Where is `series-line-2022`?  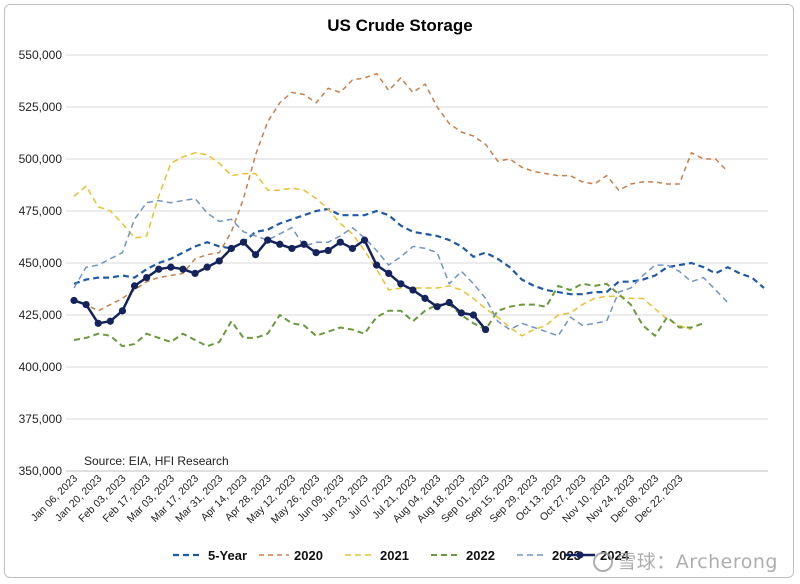 series-line-2022 is located at coordinates (388, 315).